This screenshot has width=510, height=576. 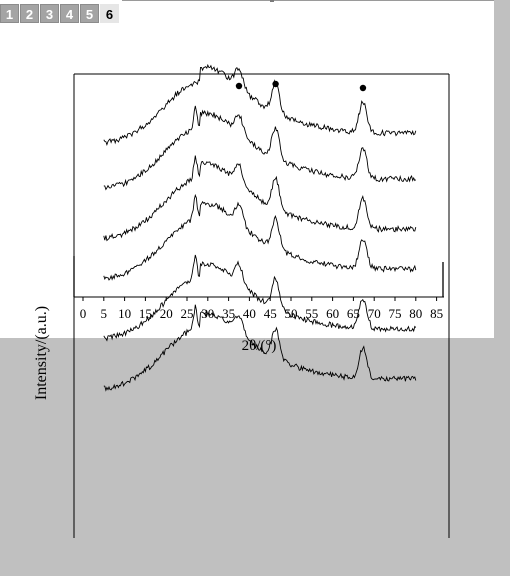 I want to click on x-tick-label: 20, so click(x=166, y=313).